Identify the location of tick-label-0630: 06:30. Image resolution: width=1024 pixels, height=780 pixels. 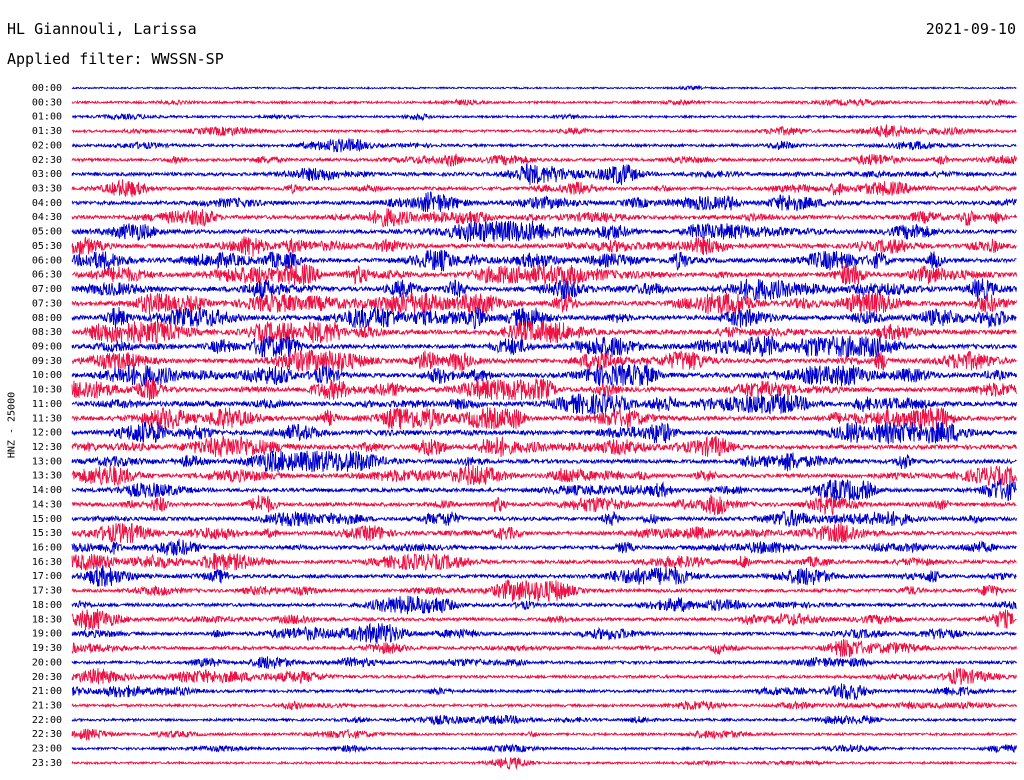
(47, 275).